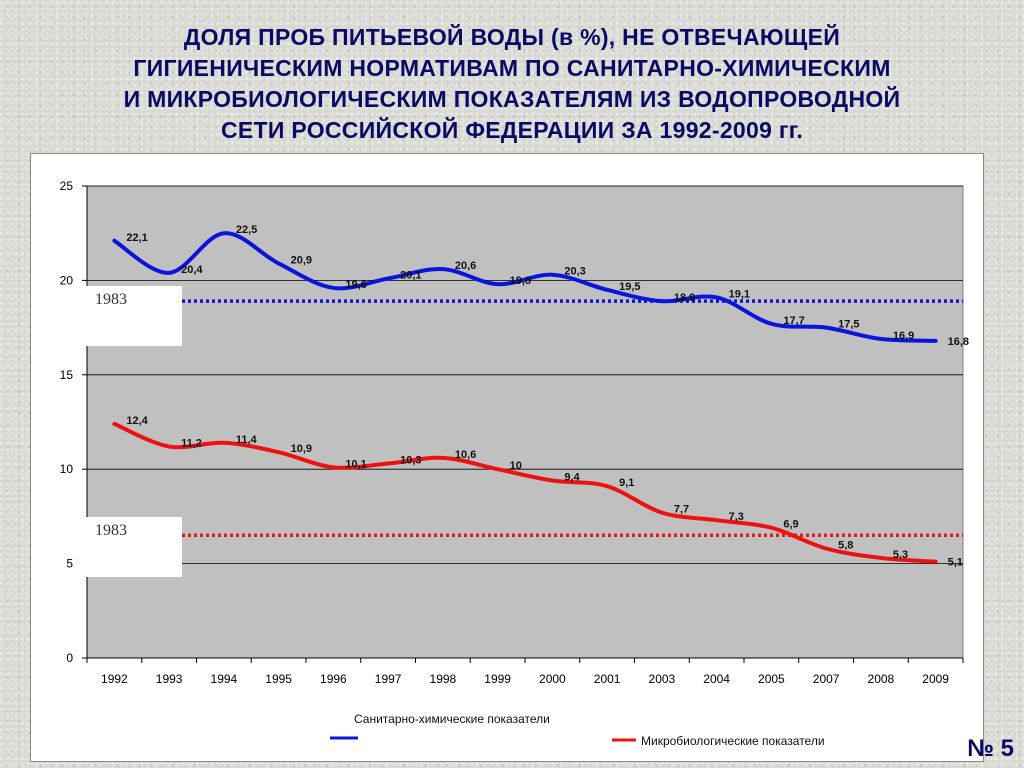 The height and width of the screenshot is (768, 1024). What do you see at coordinates (67, 186) in the screenshot?
I see `y-tick-label: 25` at bounding box center [67, 186].